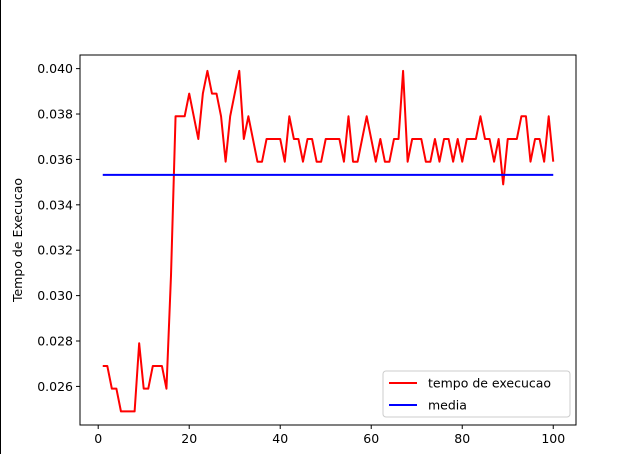 The height and width of the screenshot is (454, 634). Describe the element at coordinates (55, 114) in the screenshot. I see `y-tick-label: 0.038` at that location.